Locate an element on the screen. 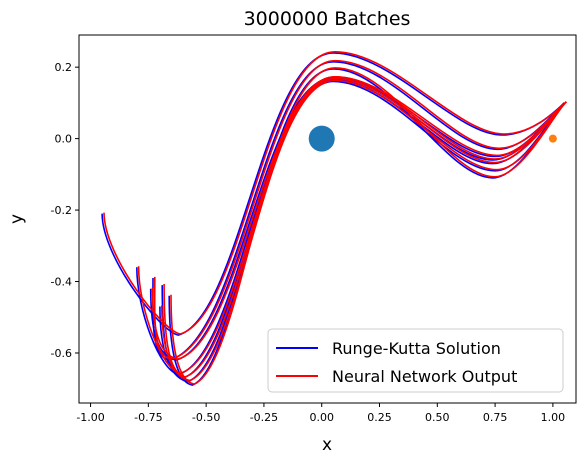 Image resolution: width=584 pixels, height=463 pixels. y-tick-label: -0.4 is located at coordinates (61, 282).